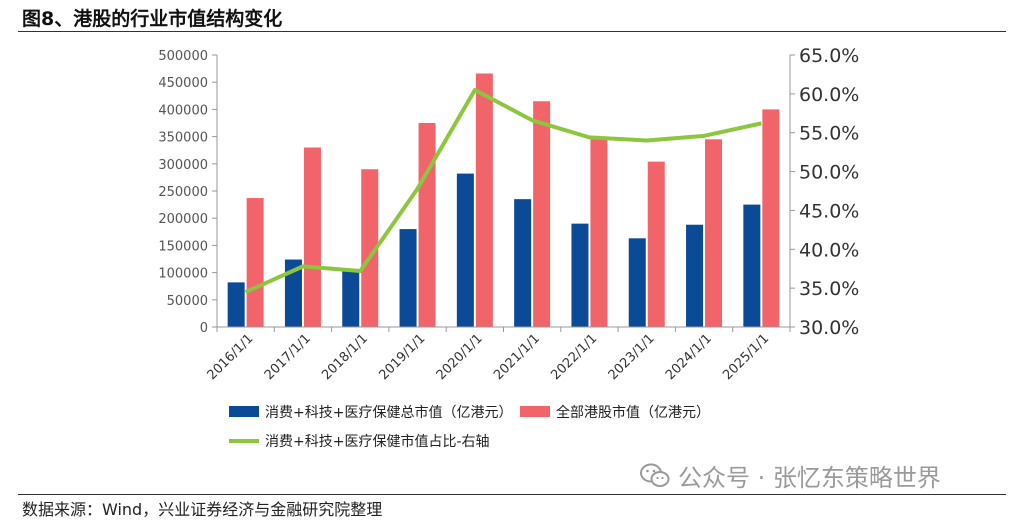 The image size is (1024, 520). I want to click on bar-blue-2024/1/1, so click(695, 275).